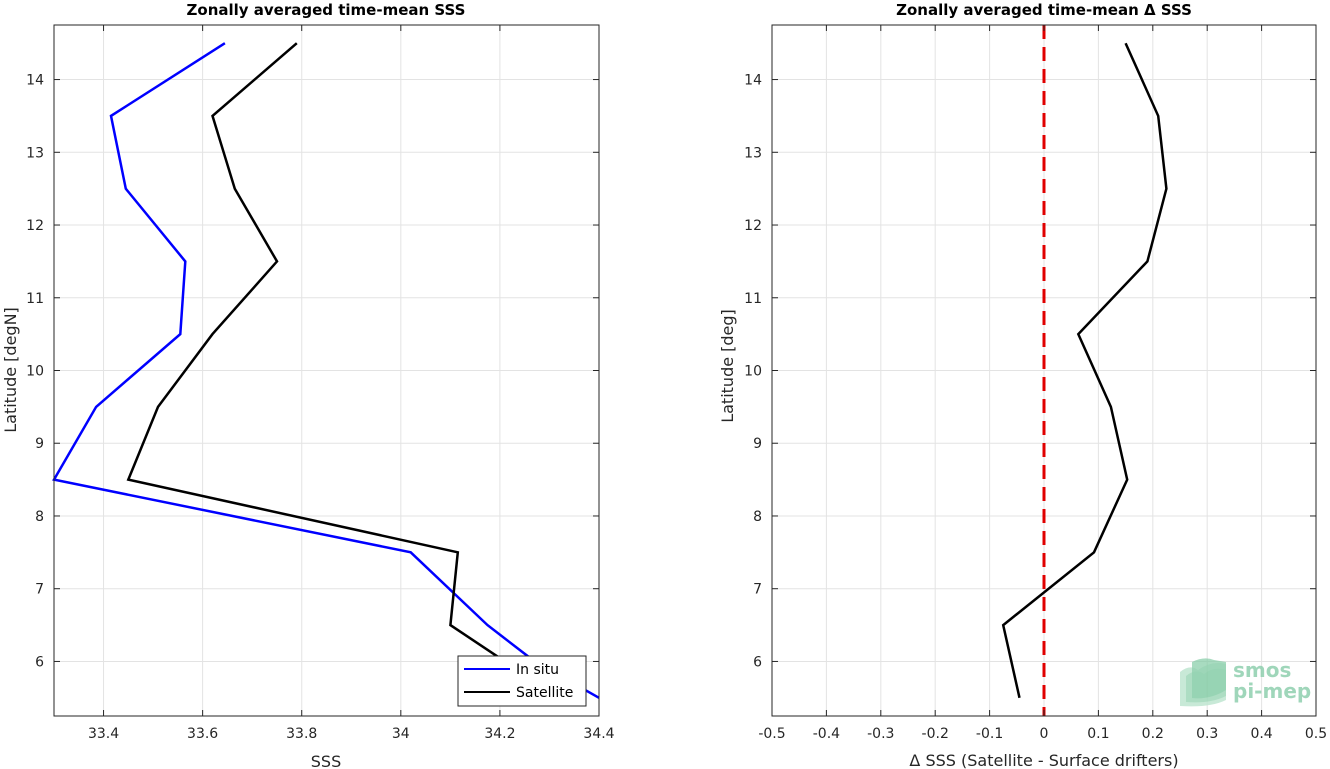 The image size is (1330, 769). What do you see at coordinates (35, 372) in the screenshot?
I see `left-y-tick-label: 10` at bounding box center [35, 372].